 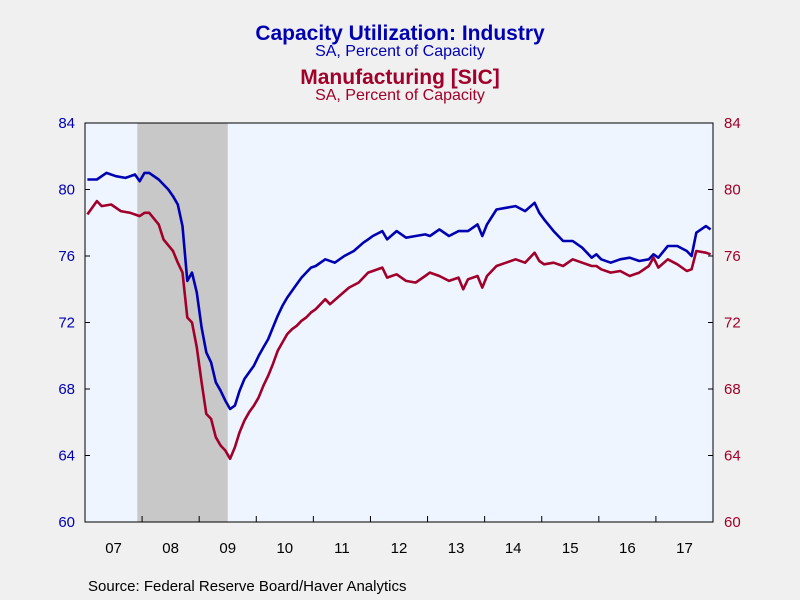 I want to click on x-axis-tick-label: 15, so click(x=570, y=548).